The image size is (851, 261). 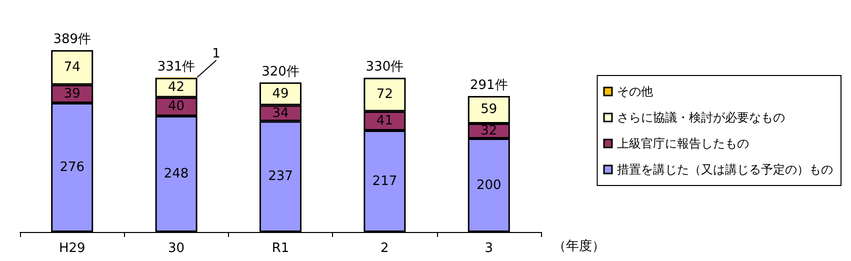 I want to click on x-axis-title: （年度）, so click(x=579, y=246).